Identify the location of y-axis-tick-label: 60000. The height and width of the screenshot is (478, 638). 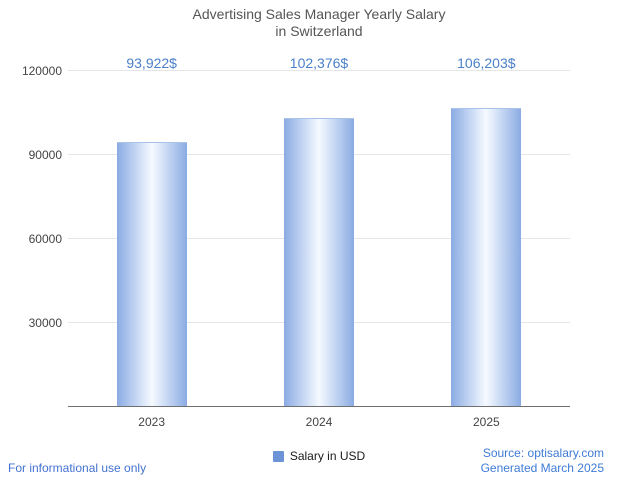
(45, 239).